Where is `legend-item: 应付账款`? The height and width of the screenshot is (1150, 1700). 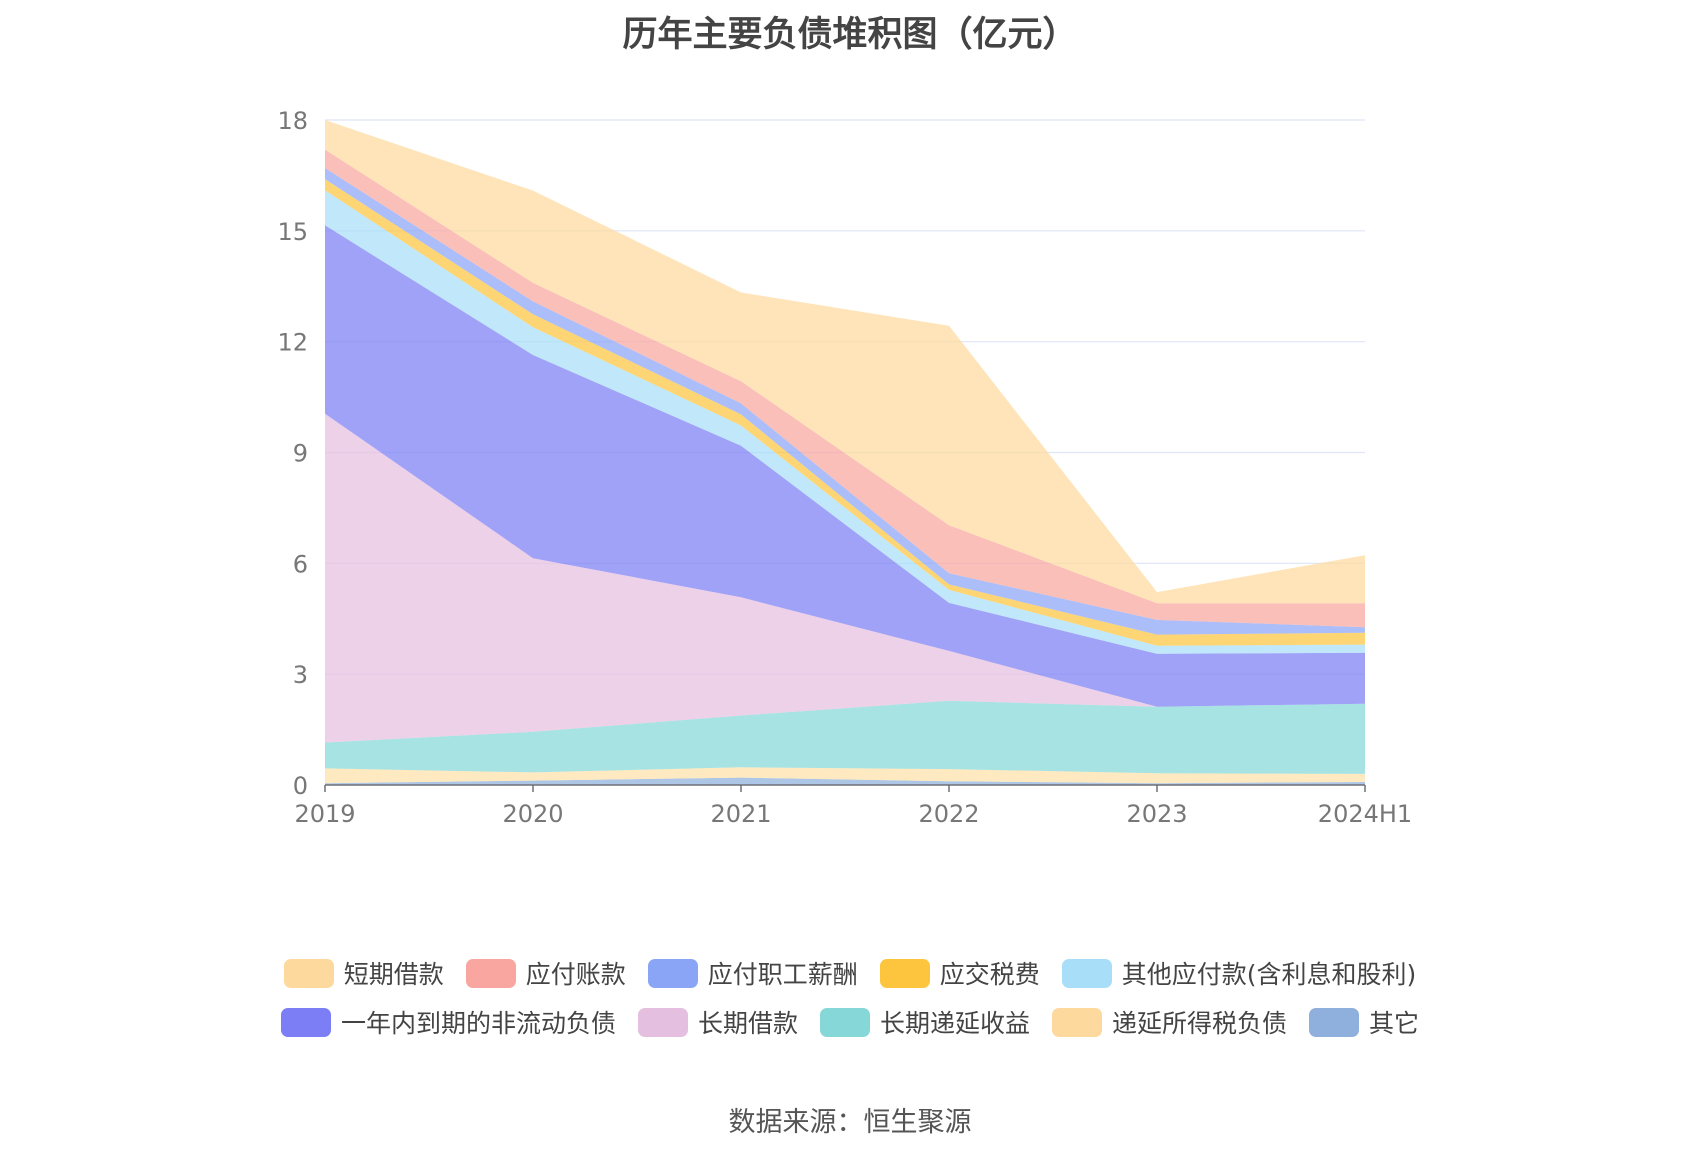
legend-item: 应付账款 is located at coordinates (545, 973).